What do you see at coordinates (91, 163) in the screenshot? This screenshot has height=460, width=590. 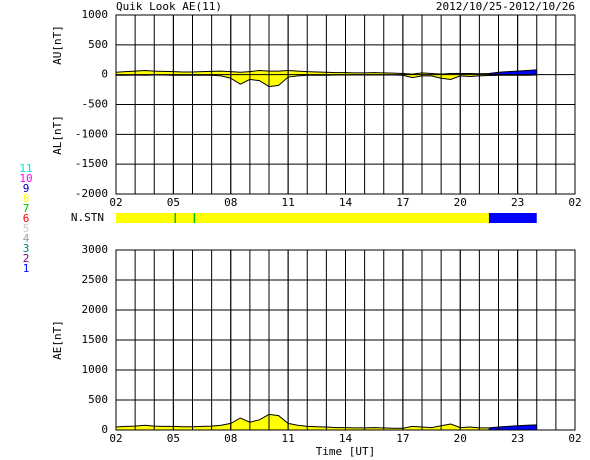 I see `y-tick-label: -1500` at bounding box center [91, 163].